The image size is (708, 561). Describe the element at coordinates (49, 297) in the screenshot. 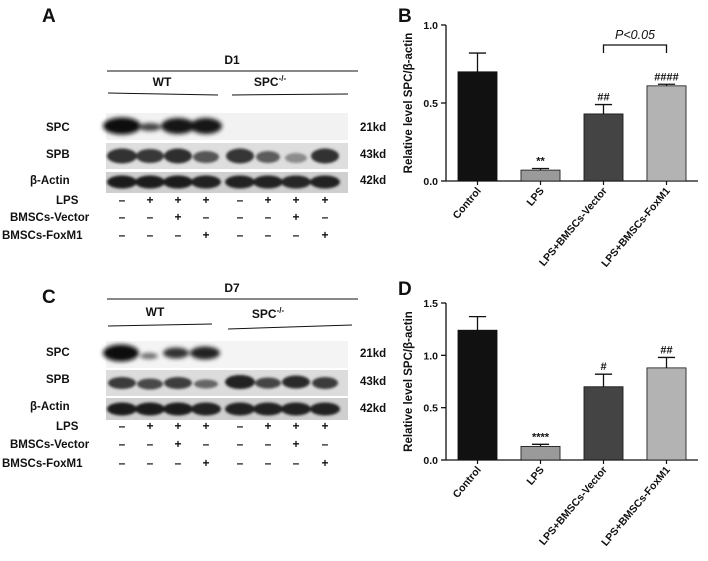

I see `panel-label-c: C` at that location.